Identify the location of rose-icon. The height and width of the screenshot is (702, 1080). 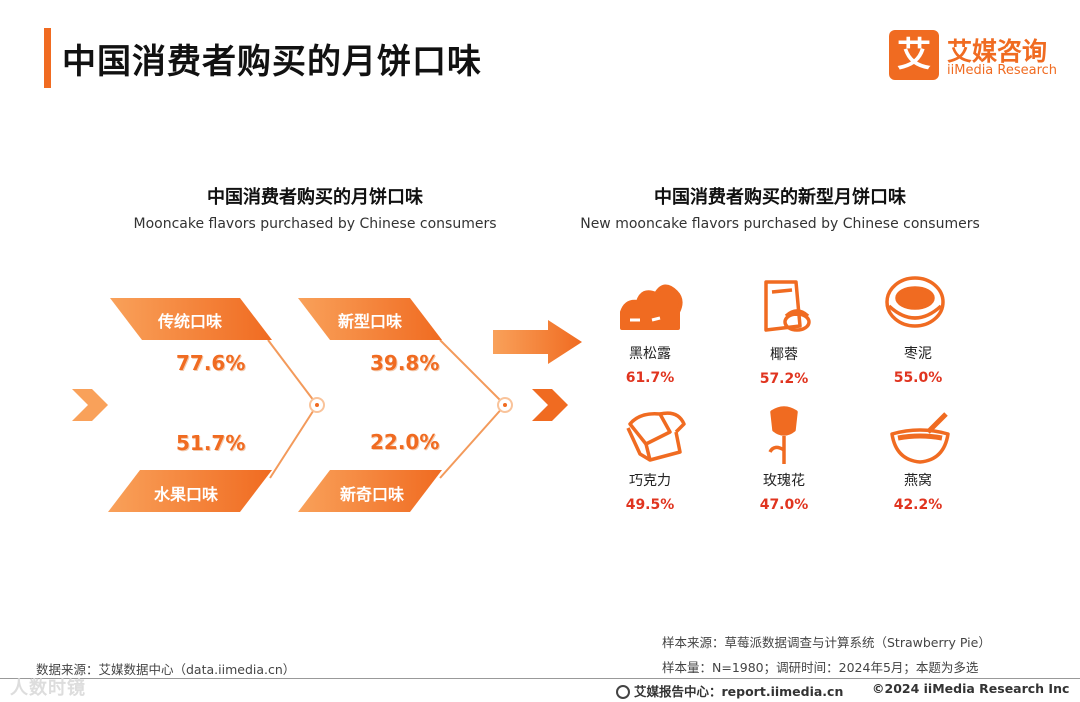
(783, 435).